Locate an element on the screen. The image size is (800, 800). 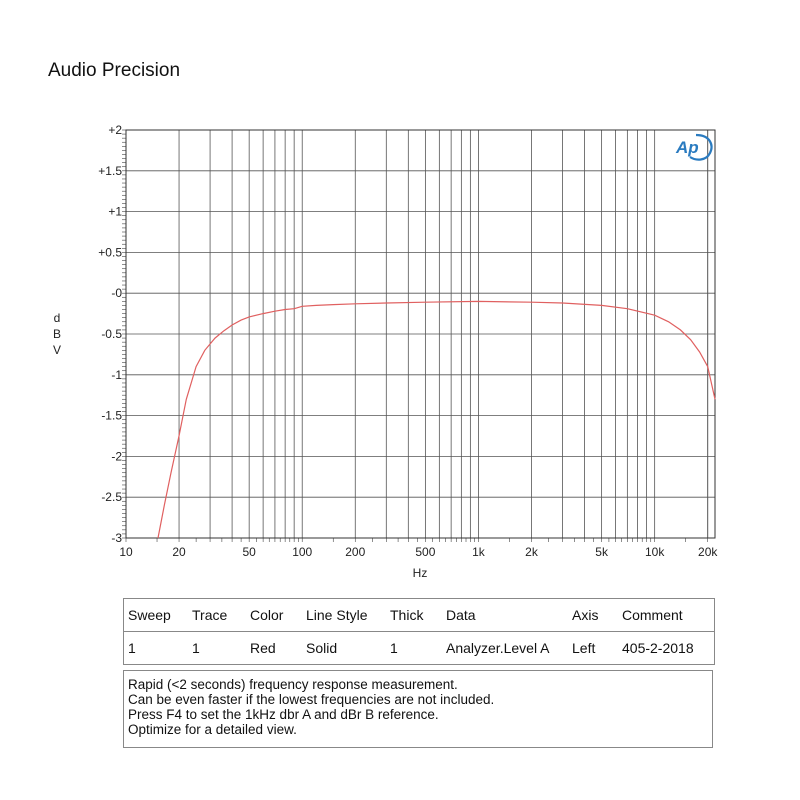
y-axis-label-char: B is located at coordinates (57, 334).